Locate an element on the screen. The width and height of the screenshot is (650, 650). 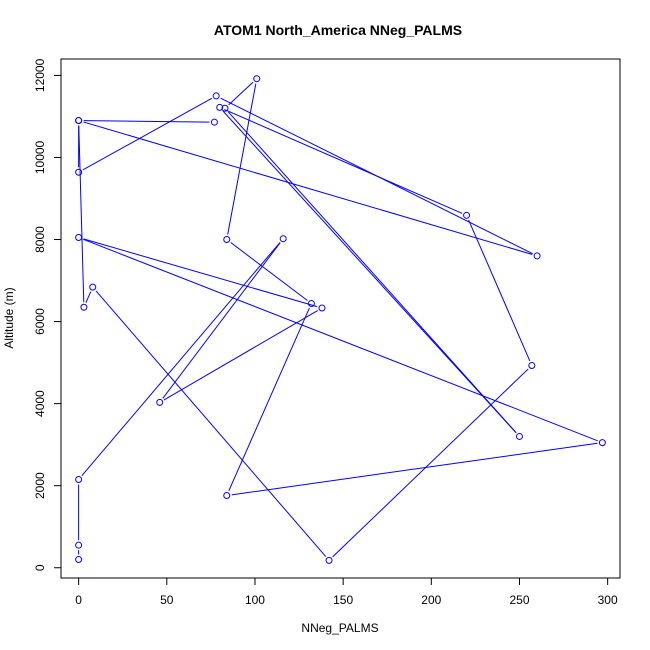
y-tick-label: 0 is located at coordinates (40, 567).